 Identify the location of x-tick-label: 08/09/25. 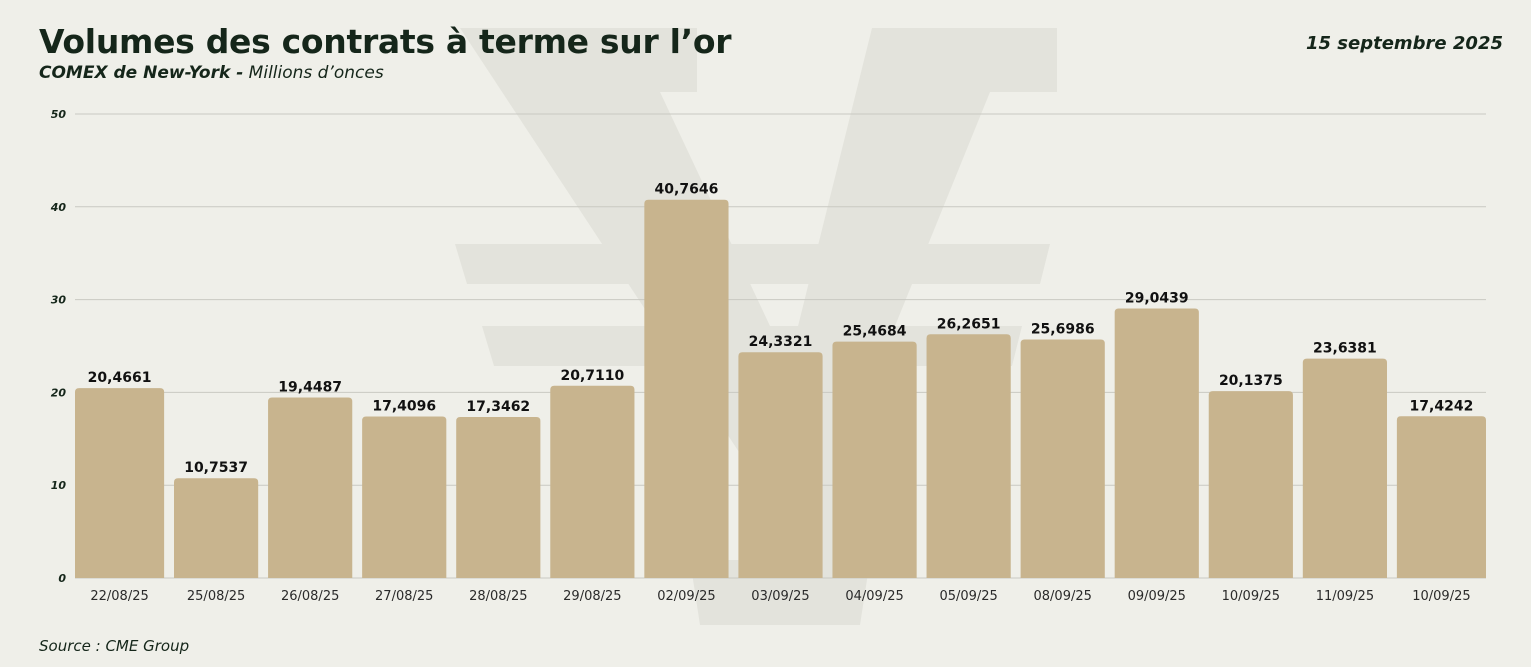
(1063, 596).